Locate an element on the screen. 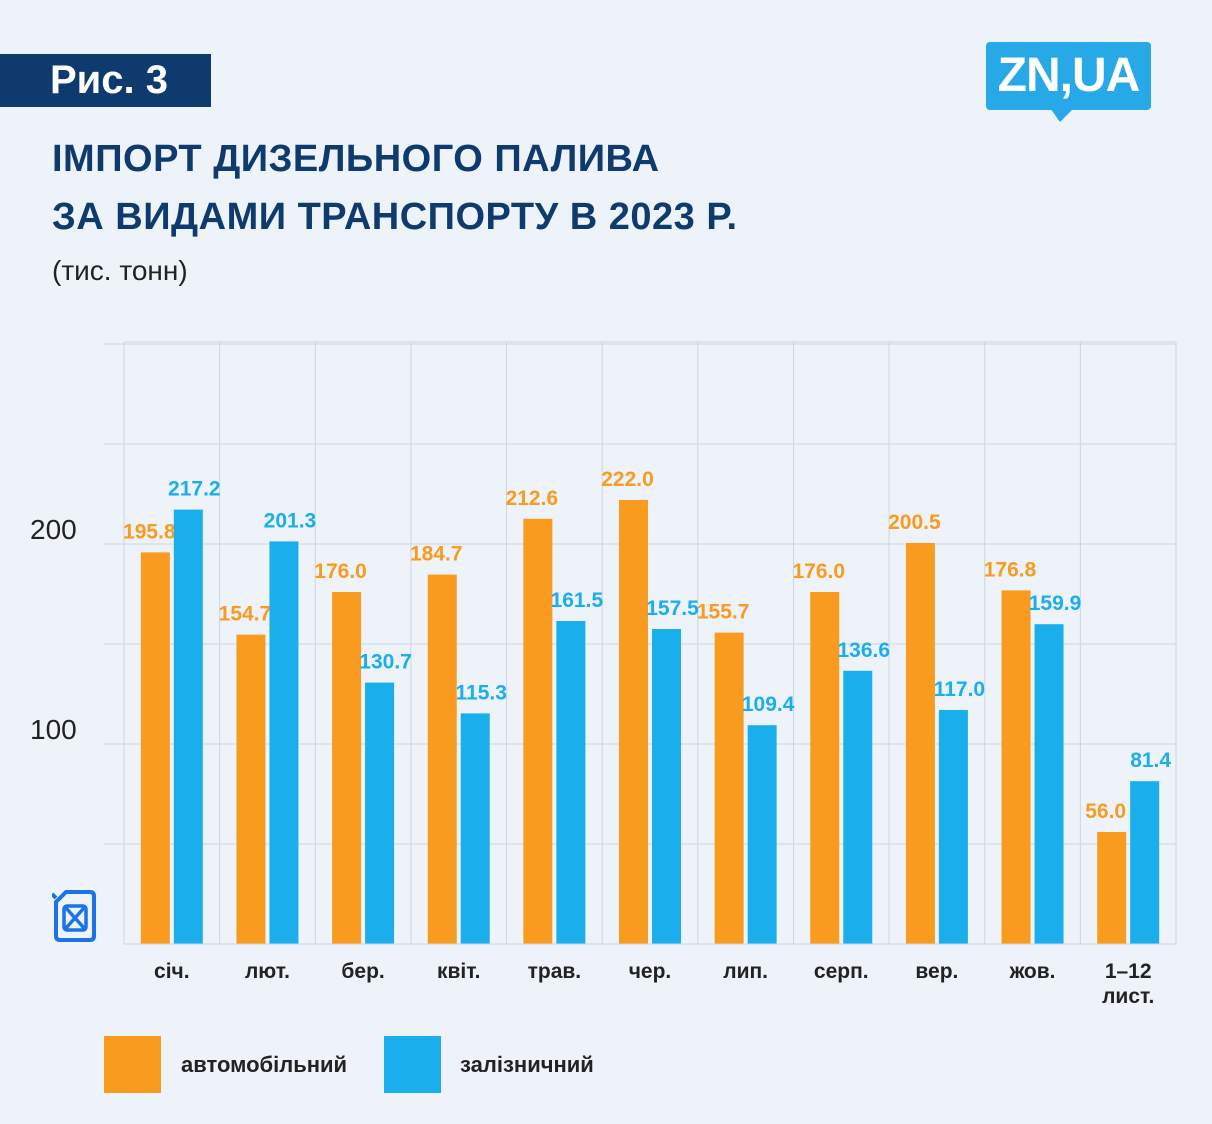 This screenshot has width=1212, height=1124. data-label-rail: 130.7 is located at coordinates (385, 662).